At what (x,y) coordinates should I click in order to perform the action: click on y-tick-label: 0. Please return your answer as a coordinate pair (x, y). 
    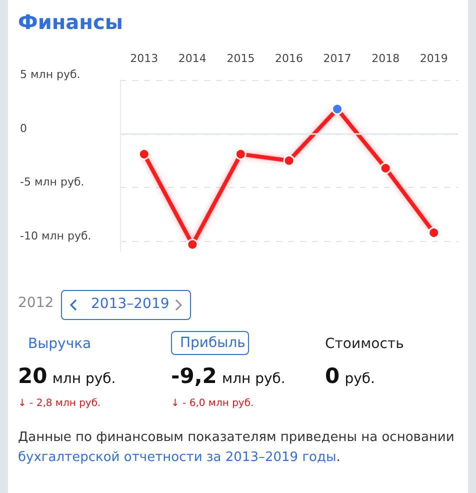
    Looking at the image, I should click on (23, 128).